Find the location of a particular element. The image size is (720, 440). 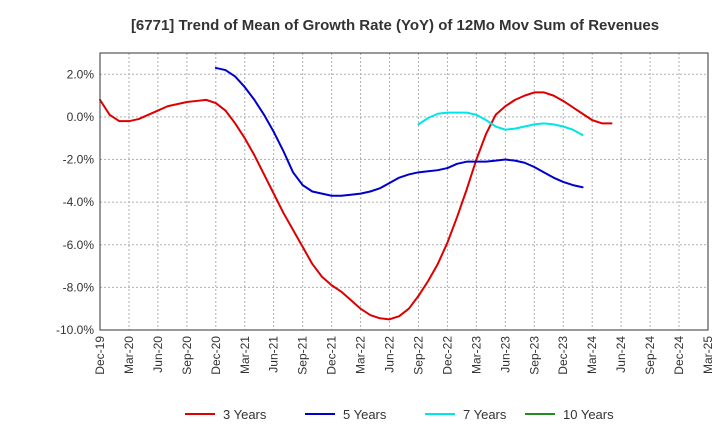

legend-label: 3 Years is located at coordinates (245, 414).